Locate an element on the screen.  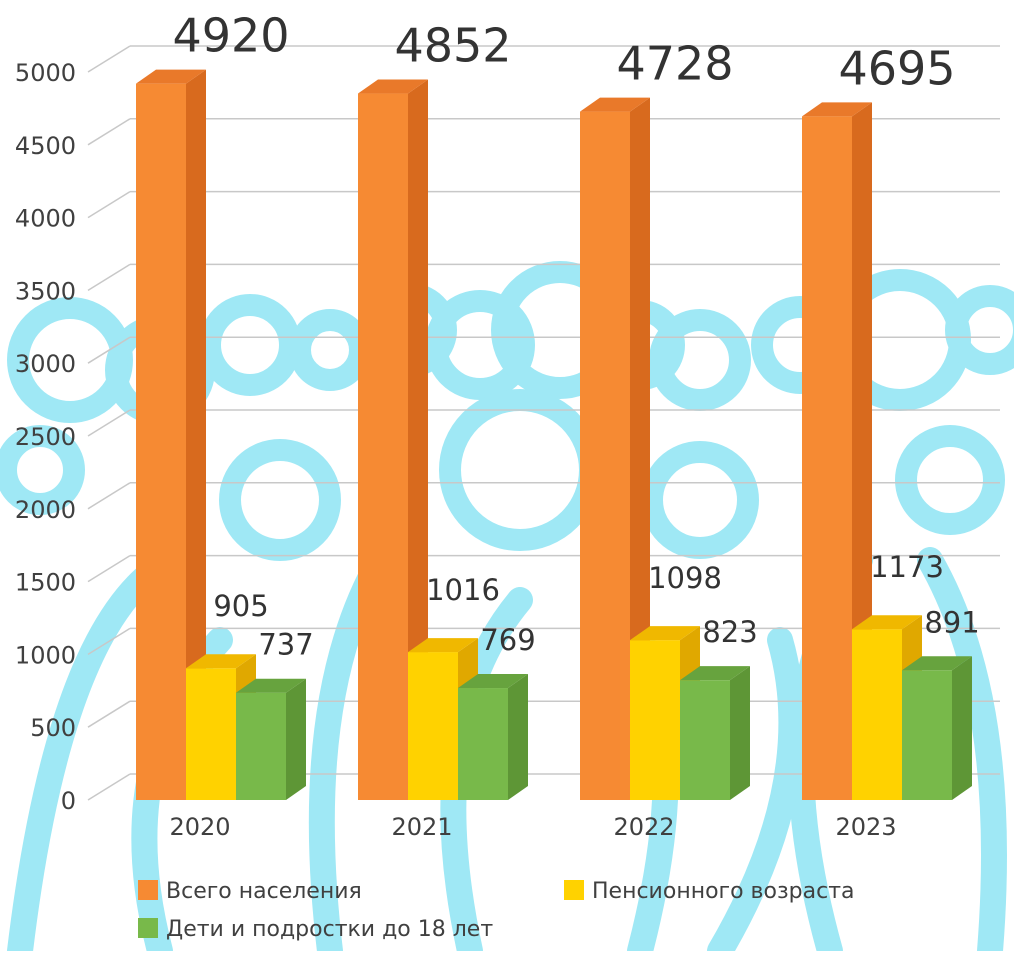
data-label: 4852 is located at coordinates (452, 46).